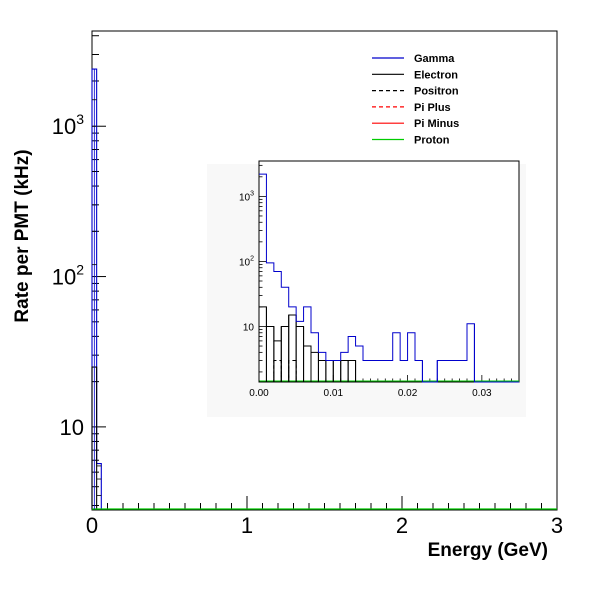  Describe the element at coordinates (334, 393) in the screenshot. I see `inset-x-tick-label: 0.01` at that location.